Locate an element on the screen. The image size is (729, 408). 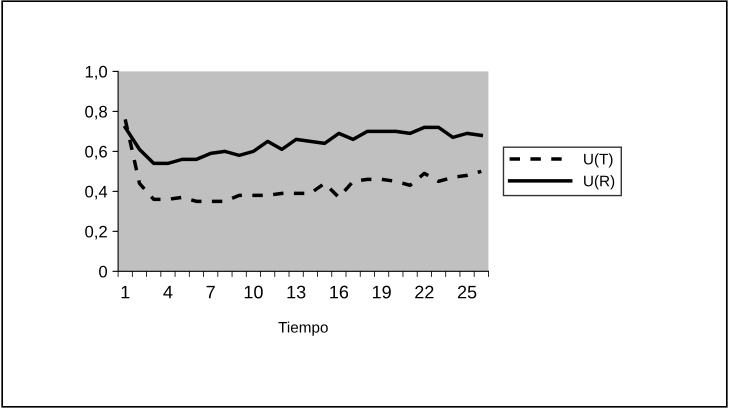
y-tick-label: 0,4 is located at coordinates (96, 193).